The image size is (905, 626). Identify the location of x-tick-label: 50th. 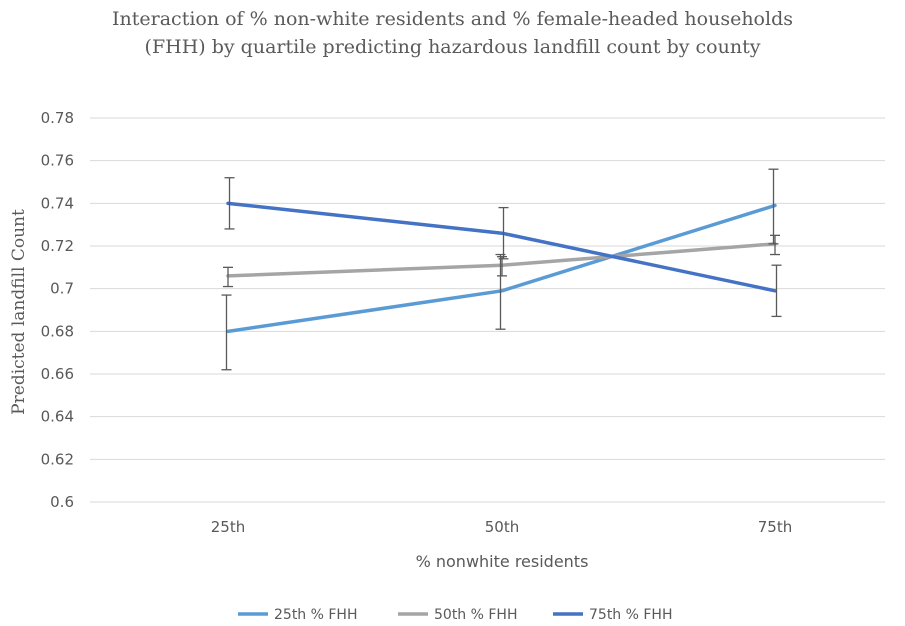
(502, 527).